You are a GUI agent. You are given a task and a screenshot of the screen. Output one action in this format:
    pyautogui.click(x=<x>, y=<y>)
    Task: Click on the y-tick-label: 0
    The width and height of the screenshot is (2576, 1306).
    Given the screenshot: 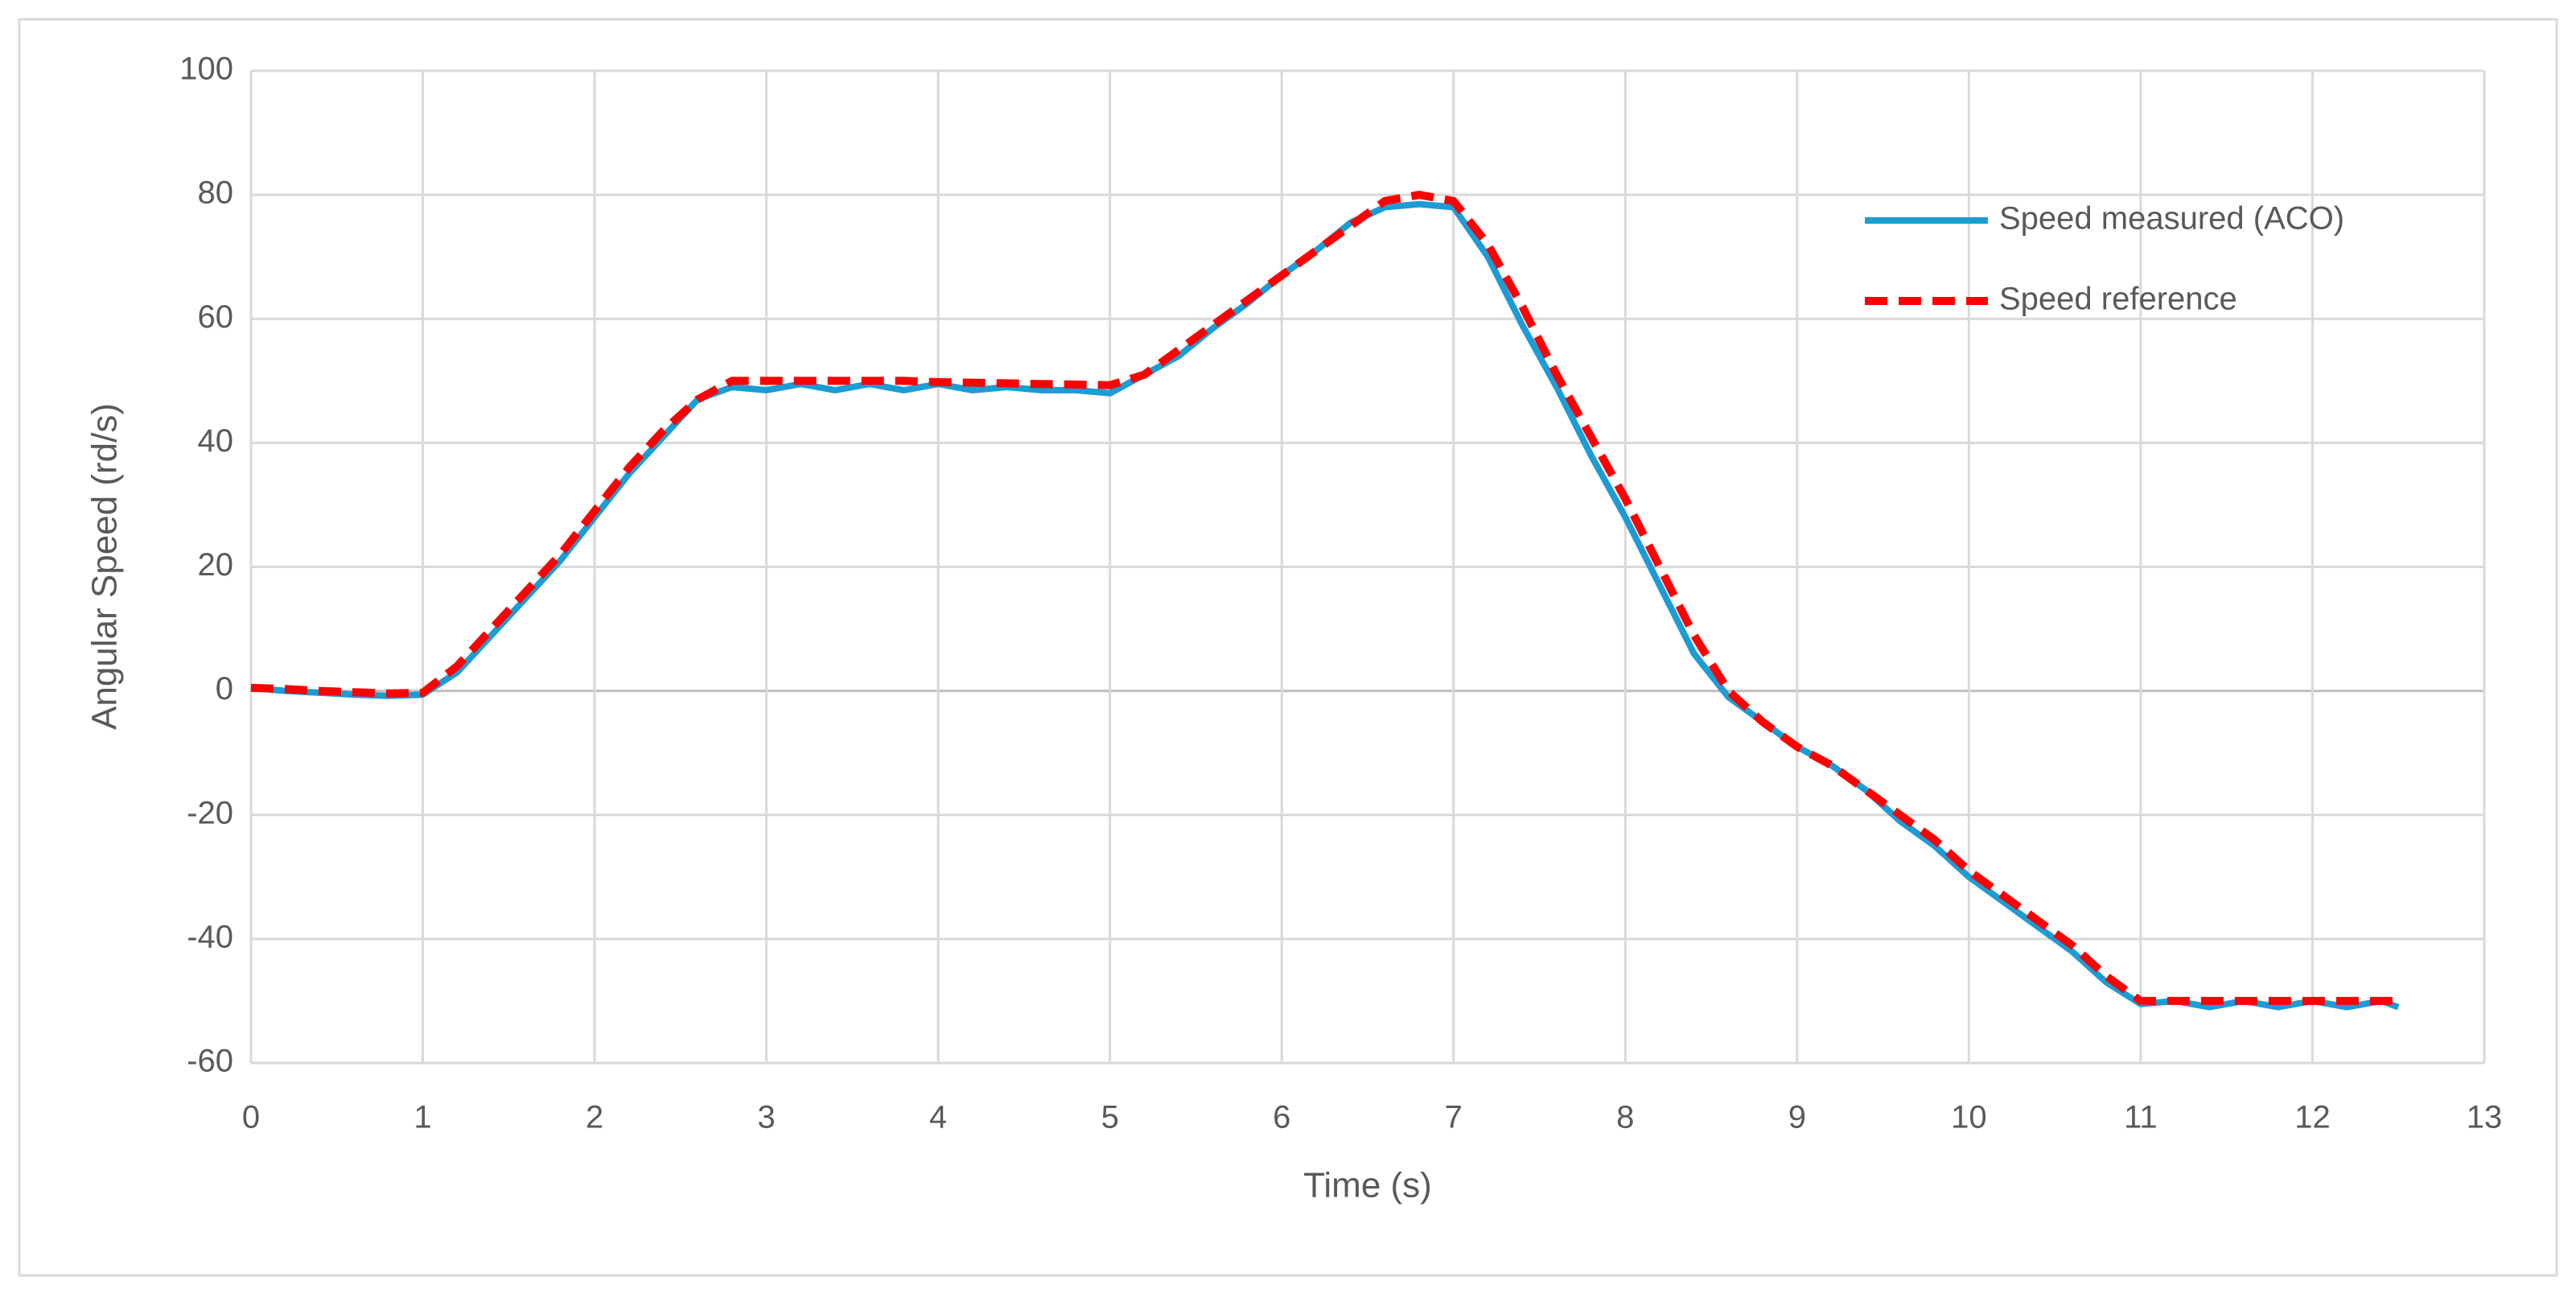 What is the action you would take?
    pyautogui.click(x=224, y=689)
    